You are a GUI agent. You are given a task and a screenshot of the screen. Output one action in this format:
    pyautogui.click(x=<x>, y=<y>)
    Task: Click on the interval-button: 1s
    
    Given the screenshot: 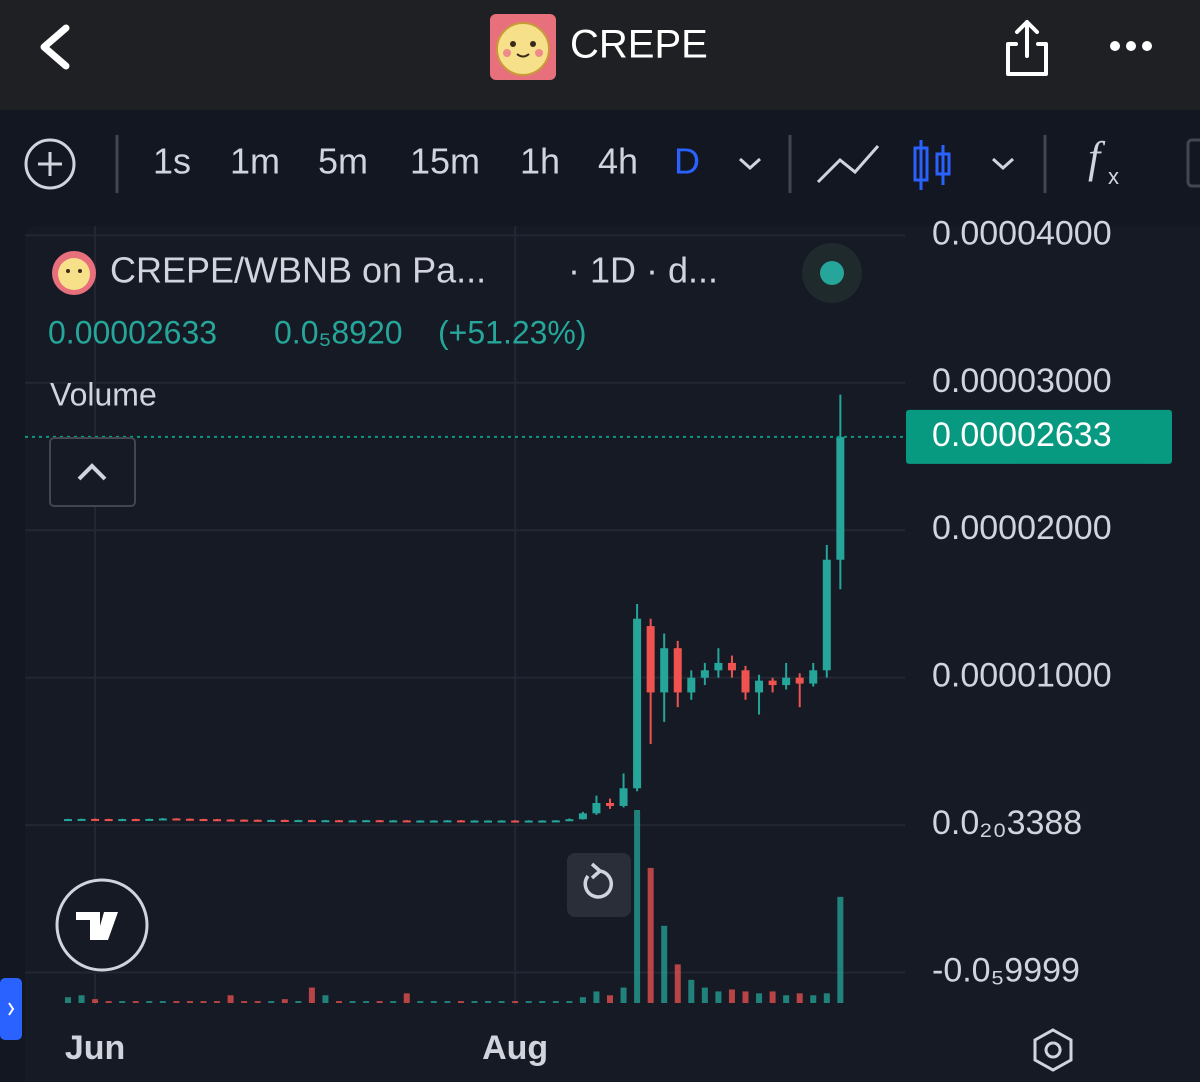 What is the action you would take?
    pyautogui.click(x=172, y=161)
    